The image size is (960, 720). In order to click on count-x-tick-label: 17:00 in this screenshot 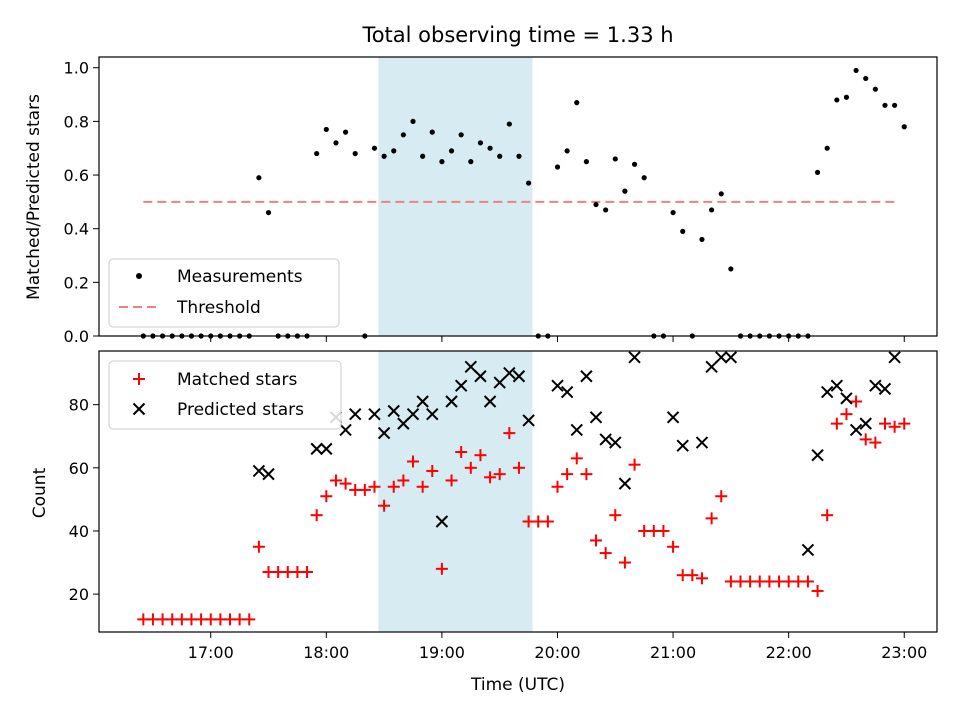, I will do `click(211, 652)`.